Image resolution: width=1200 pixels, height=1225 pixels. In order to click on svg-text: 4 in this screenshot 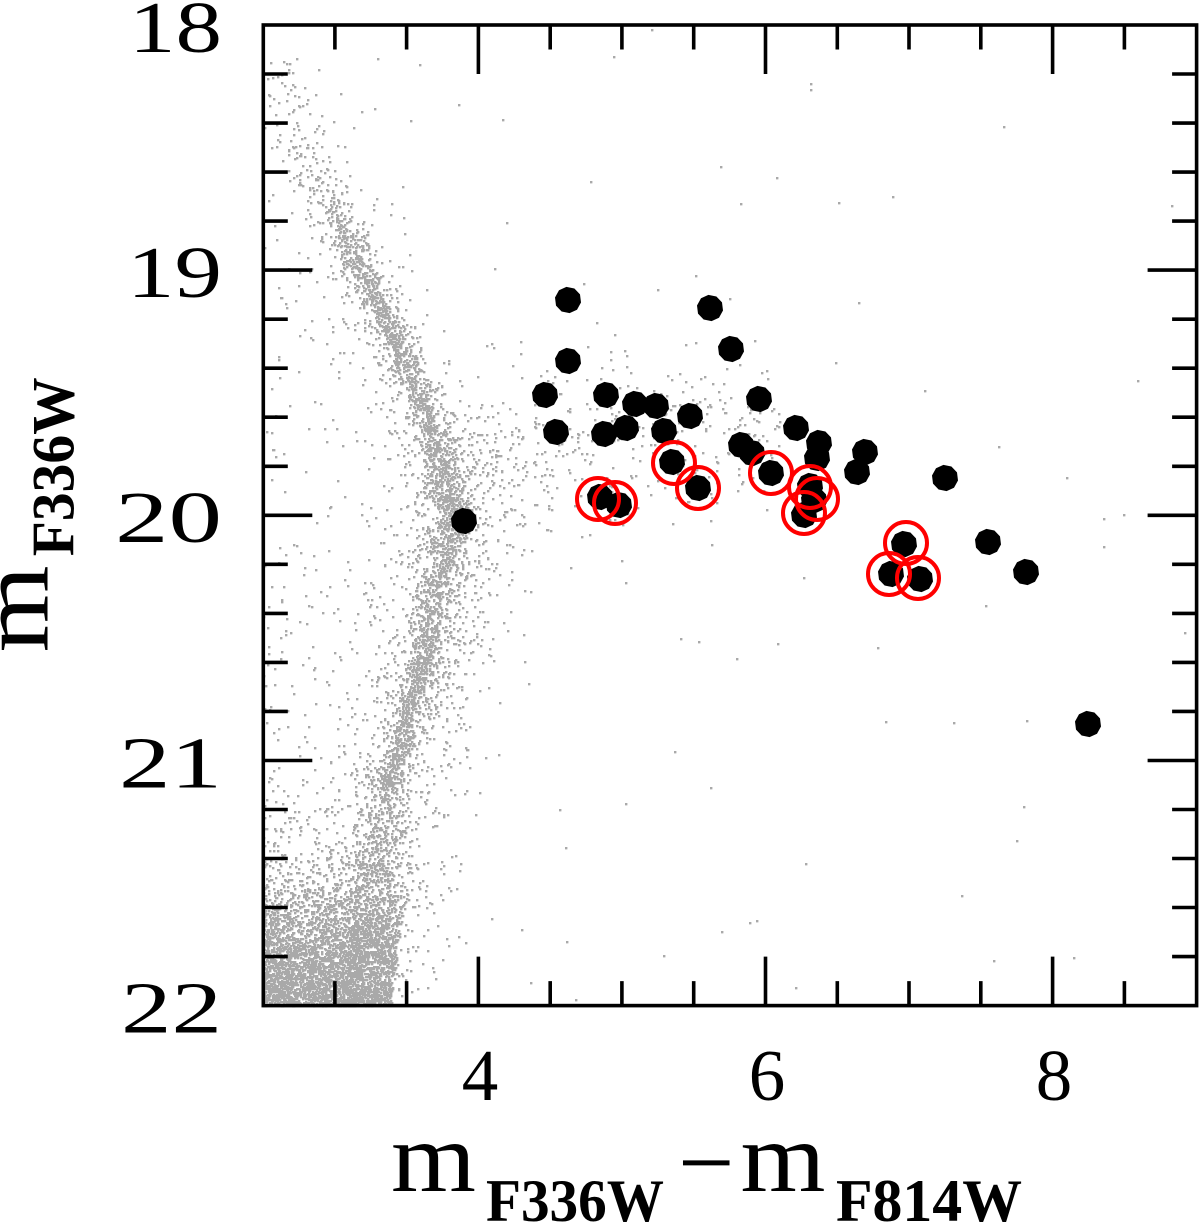, I will do `click(480, 1075)`.